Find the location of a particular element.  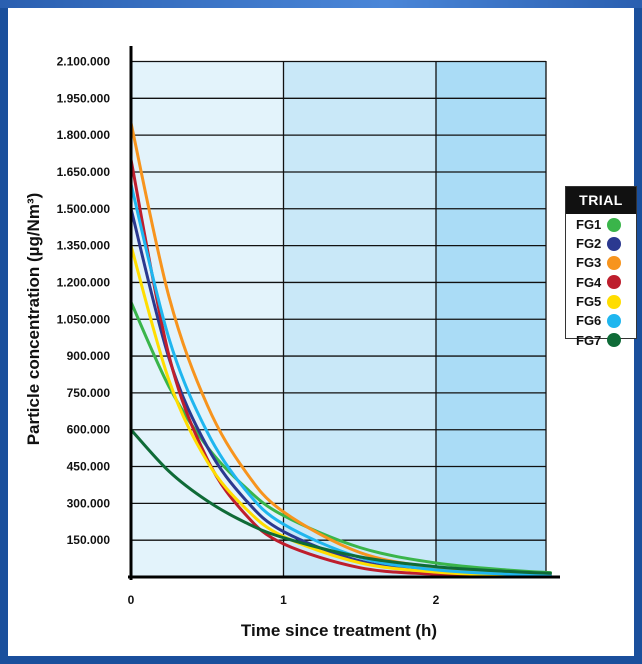

y-tick-label: 1.050.000 is located at coordinates (84, 319).